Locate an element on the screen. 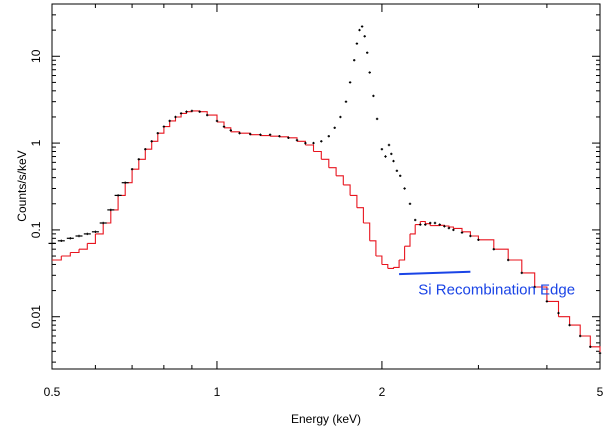  x-tick-label: 5 is located at coordinates (600, 392).